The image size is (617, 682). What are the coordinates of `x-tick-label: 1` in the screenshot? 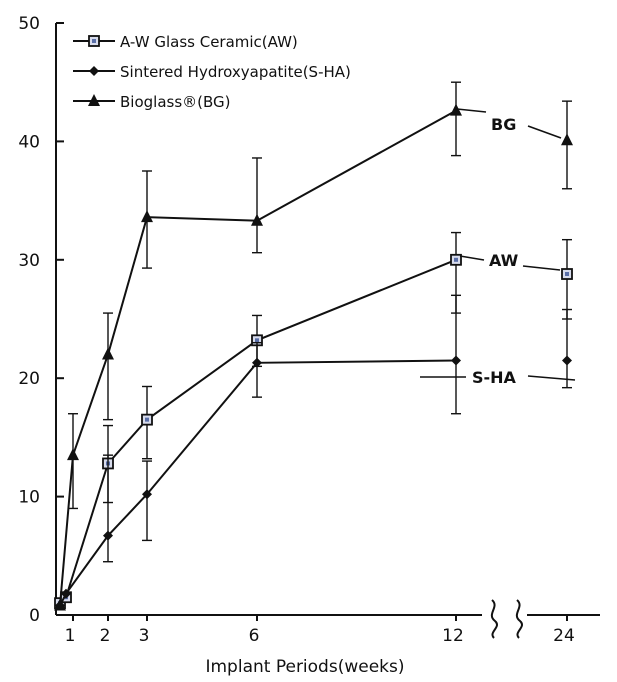 It's located at (70, 636).